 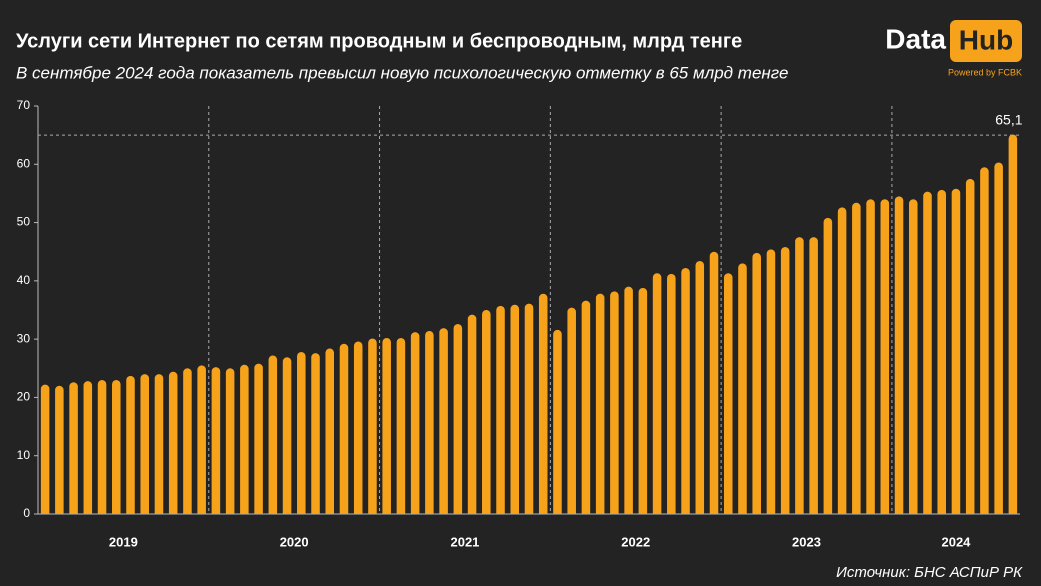 What do you see at coordinates (24, 222) in the screenshot?
I see `y-tick-label: 50` at bounding box center [24, 222].